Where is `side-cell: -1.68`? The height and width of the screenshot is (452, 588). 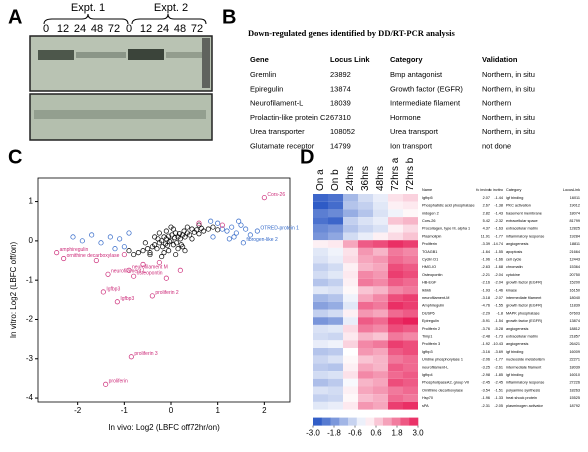 side-cell: -1.68 is located at coordinates (498, 267).